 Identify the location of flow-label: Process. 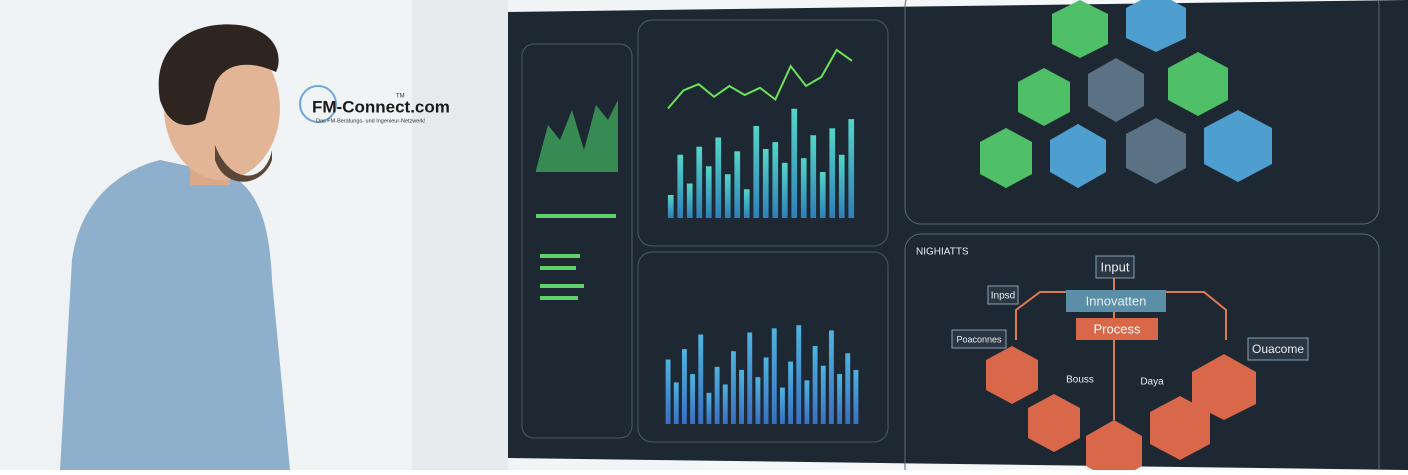
(1117, 328).